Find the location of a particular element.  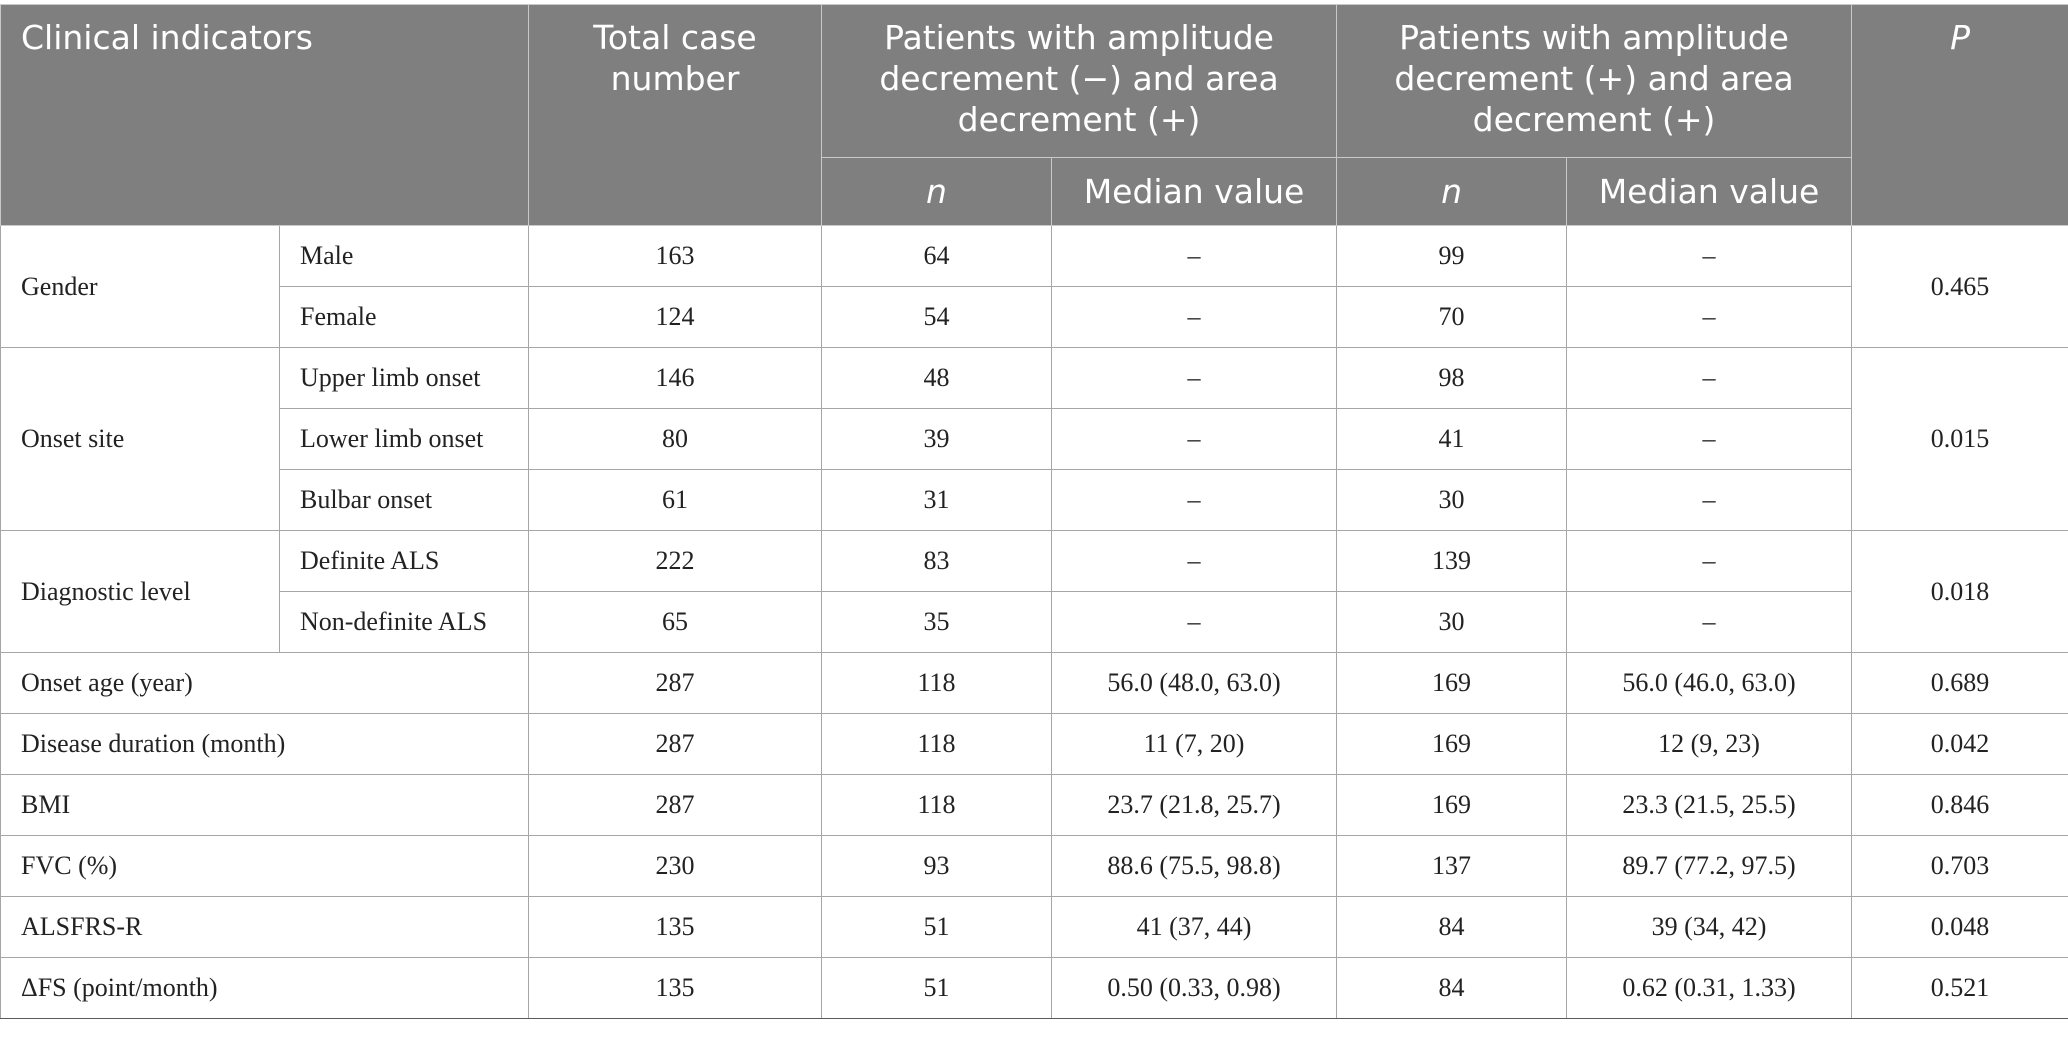

sub-label: Definite ALS is located at coordinates (404, 561).